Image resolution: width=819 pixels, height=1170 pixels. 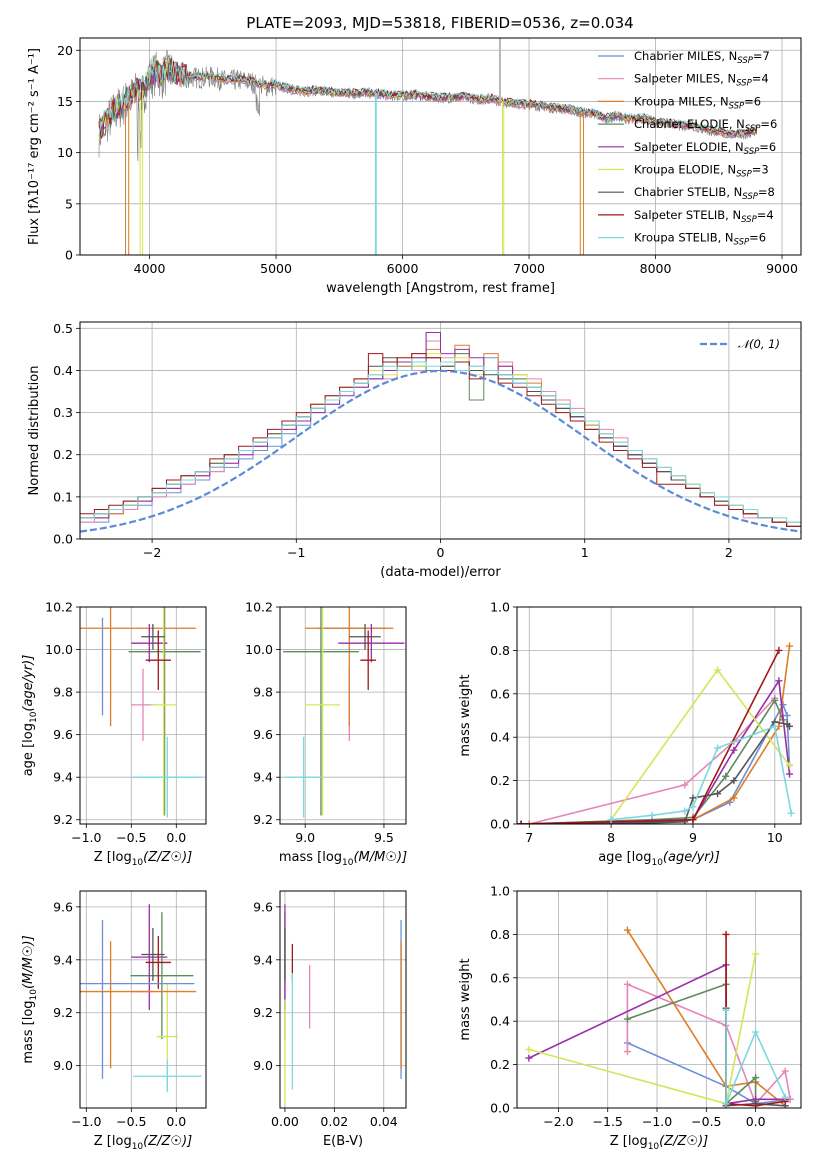 What do you see at coordinates (305, 837) in the screenshot?
I see `x-tick-label: 9.0` at bounding box center [305, 837].